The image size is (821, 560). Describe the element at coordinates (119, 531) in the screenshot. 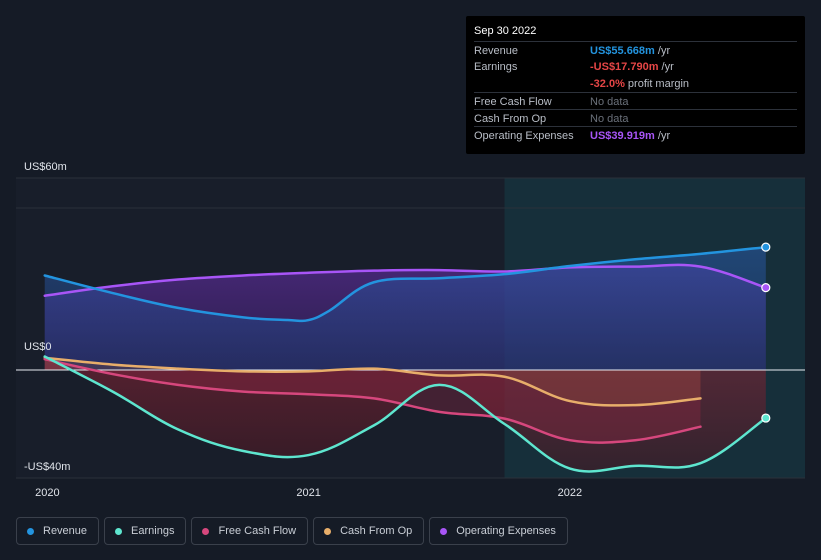

I see `earnings-dot-icon` at that location.